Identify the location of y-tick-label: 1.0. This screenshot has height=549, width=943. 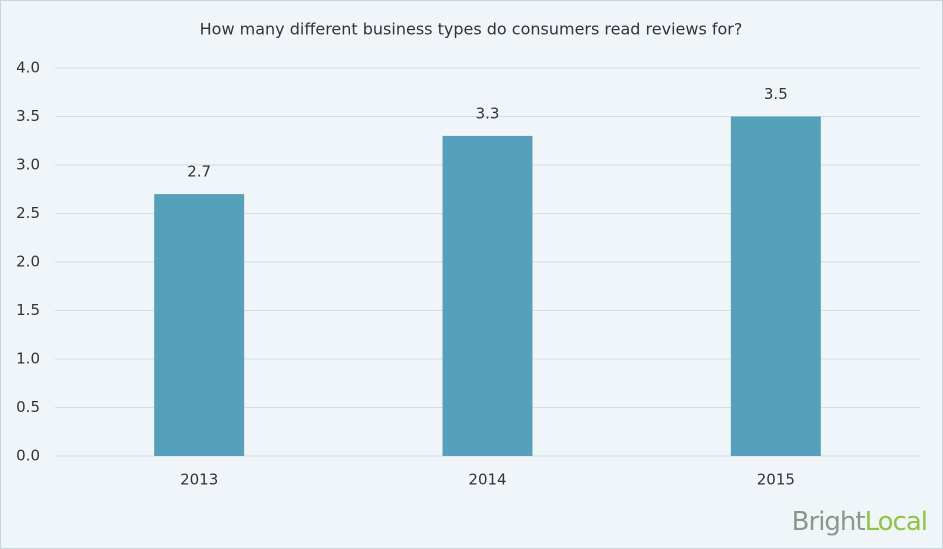
(28, 359).